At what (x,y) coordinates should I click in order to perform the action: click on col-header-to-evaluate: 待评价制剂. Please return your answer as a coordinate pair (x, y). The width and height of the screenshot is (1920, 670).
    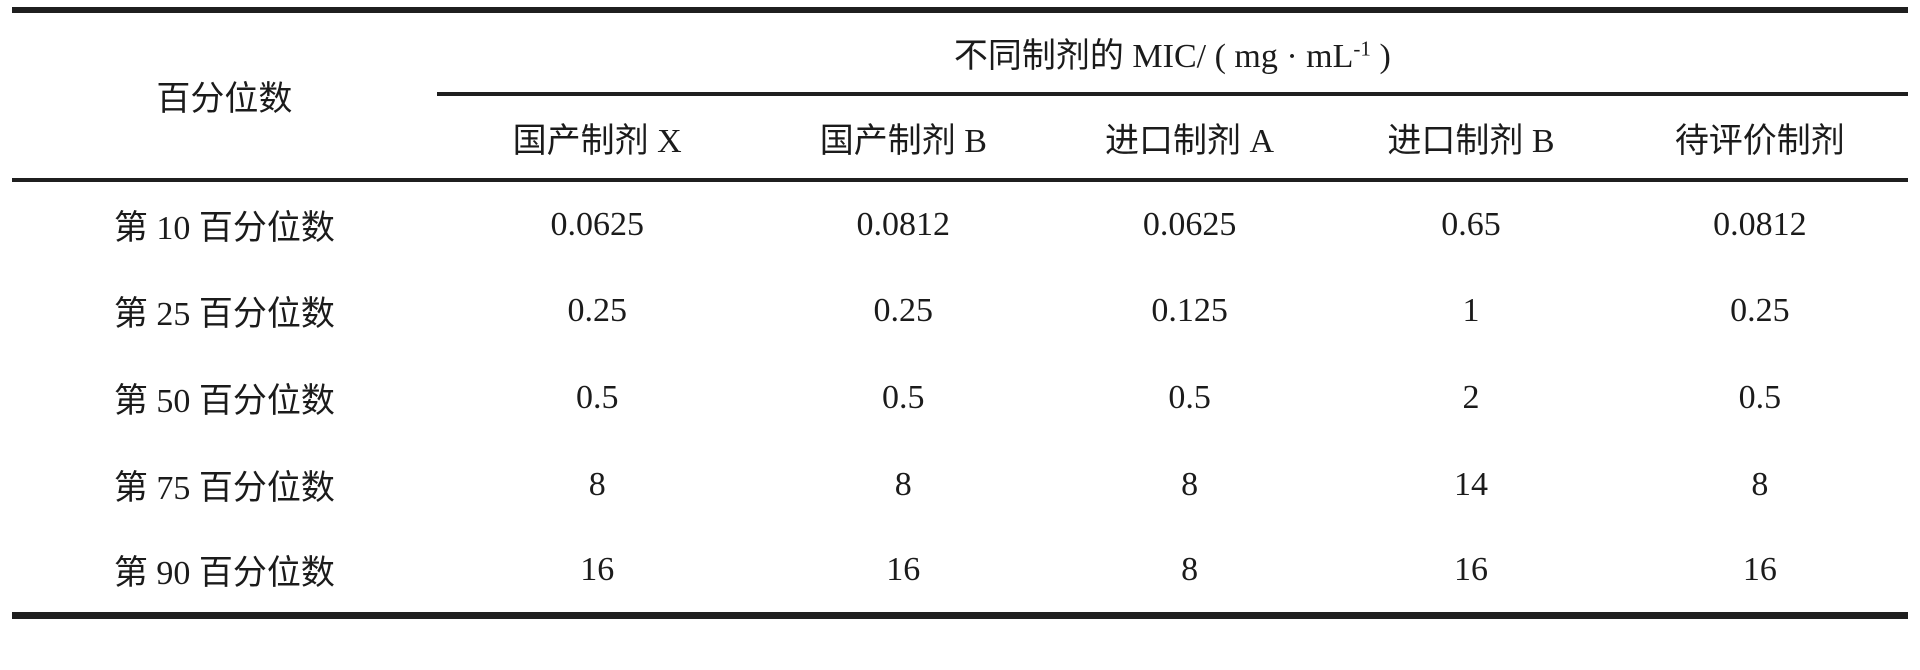
    Looking at the image, I should click on (1759, 138).